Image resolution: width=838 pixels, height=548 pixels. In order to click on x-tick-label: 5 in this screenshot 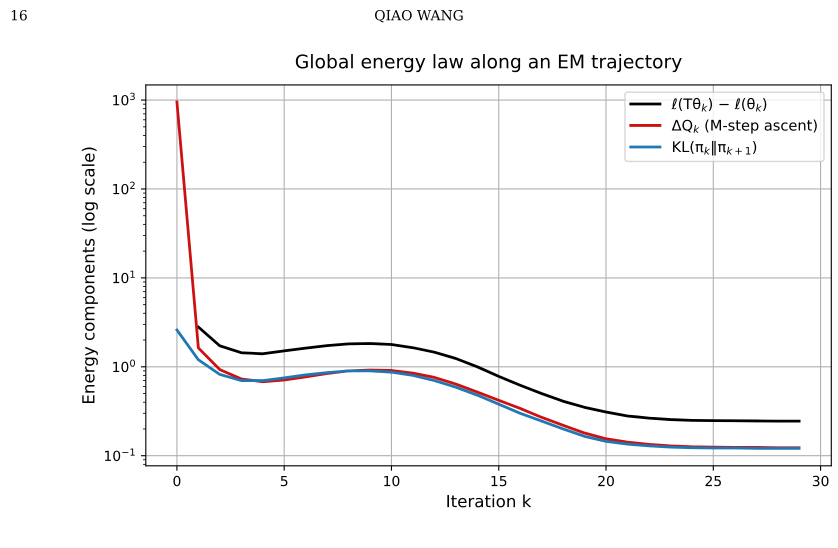, I will do `click(284, 481)`.